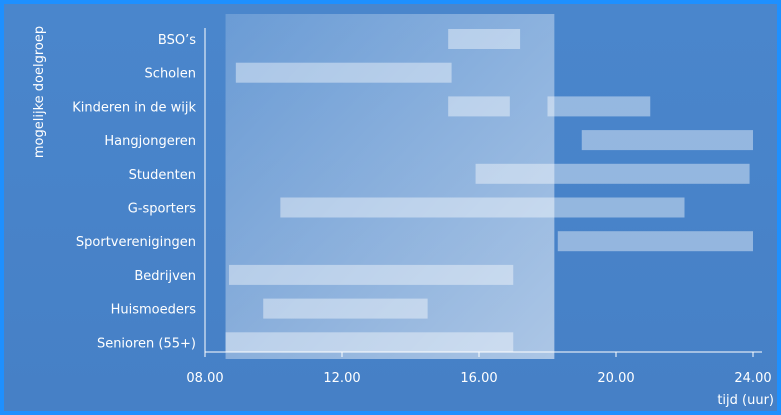 This screenshot has width=781, height=415. What do you see at coordinates (165, 276) in the screenshot?
I see `category-label: Bedrijven` at bounding box center [165, 276].